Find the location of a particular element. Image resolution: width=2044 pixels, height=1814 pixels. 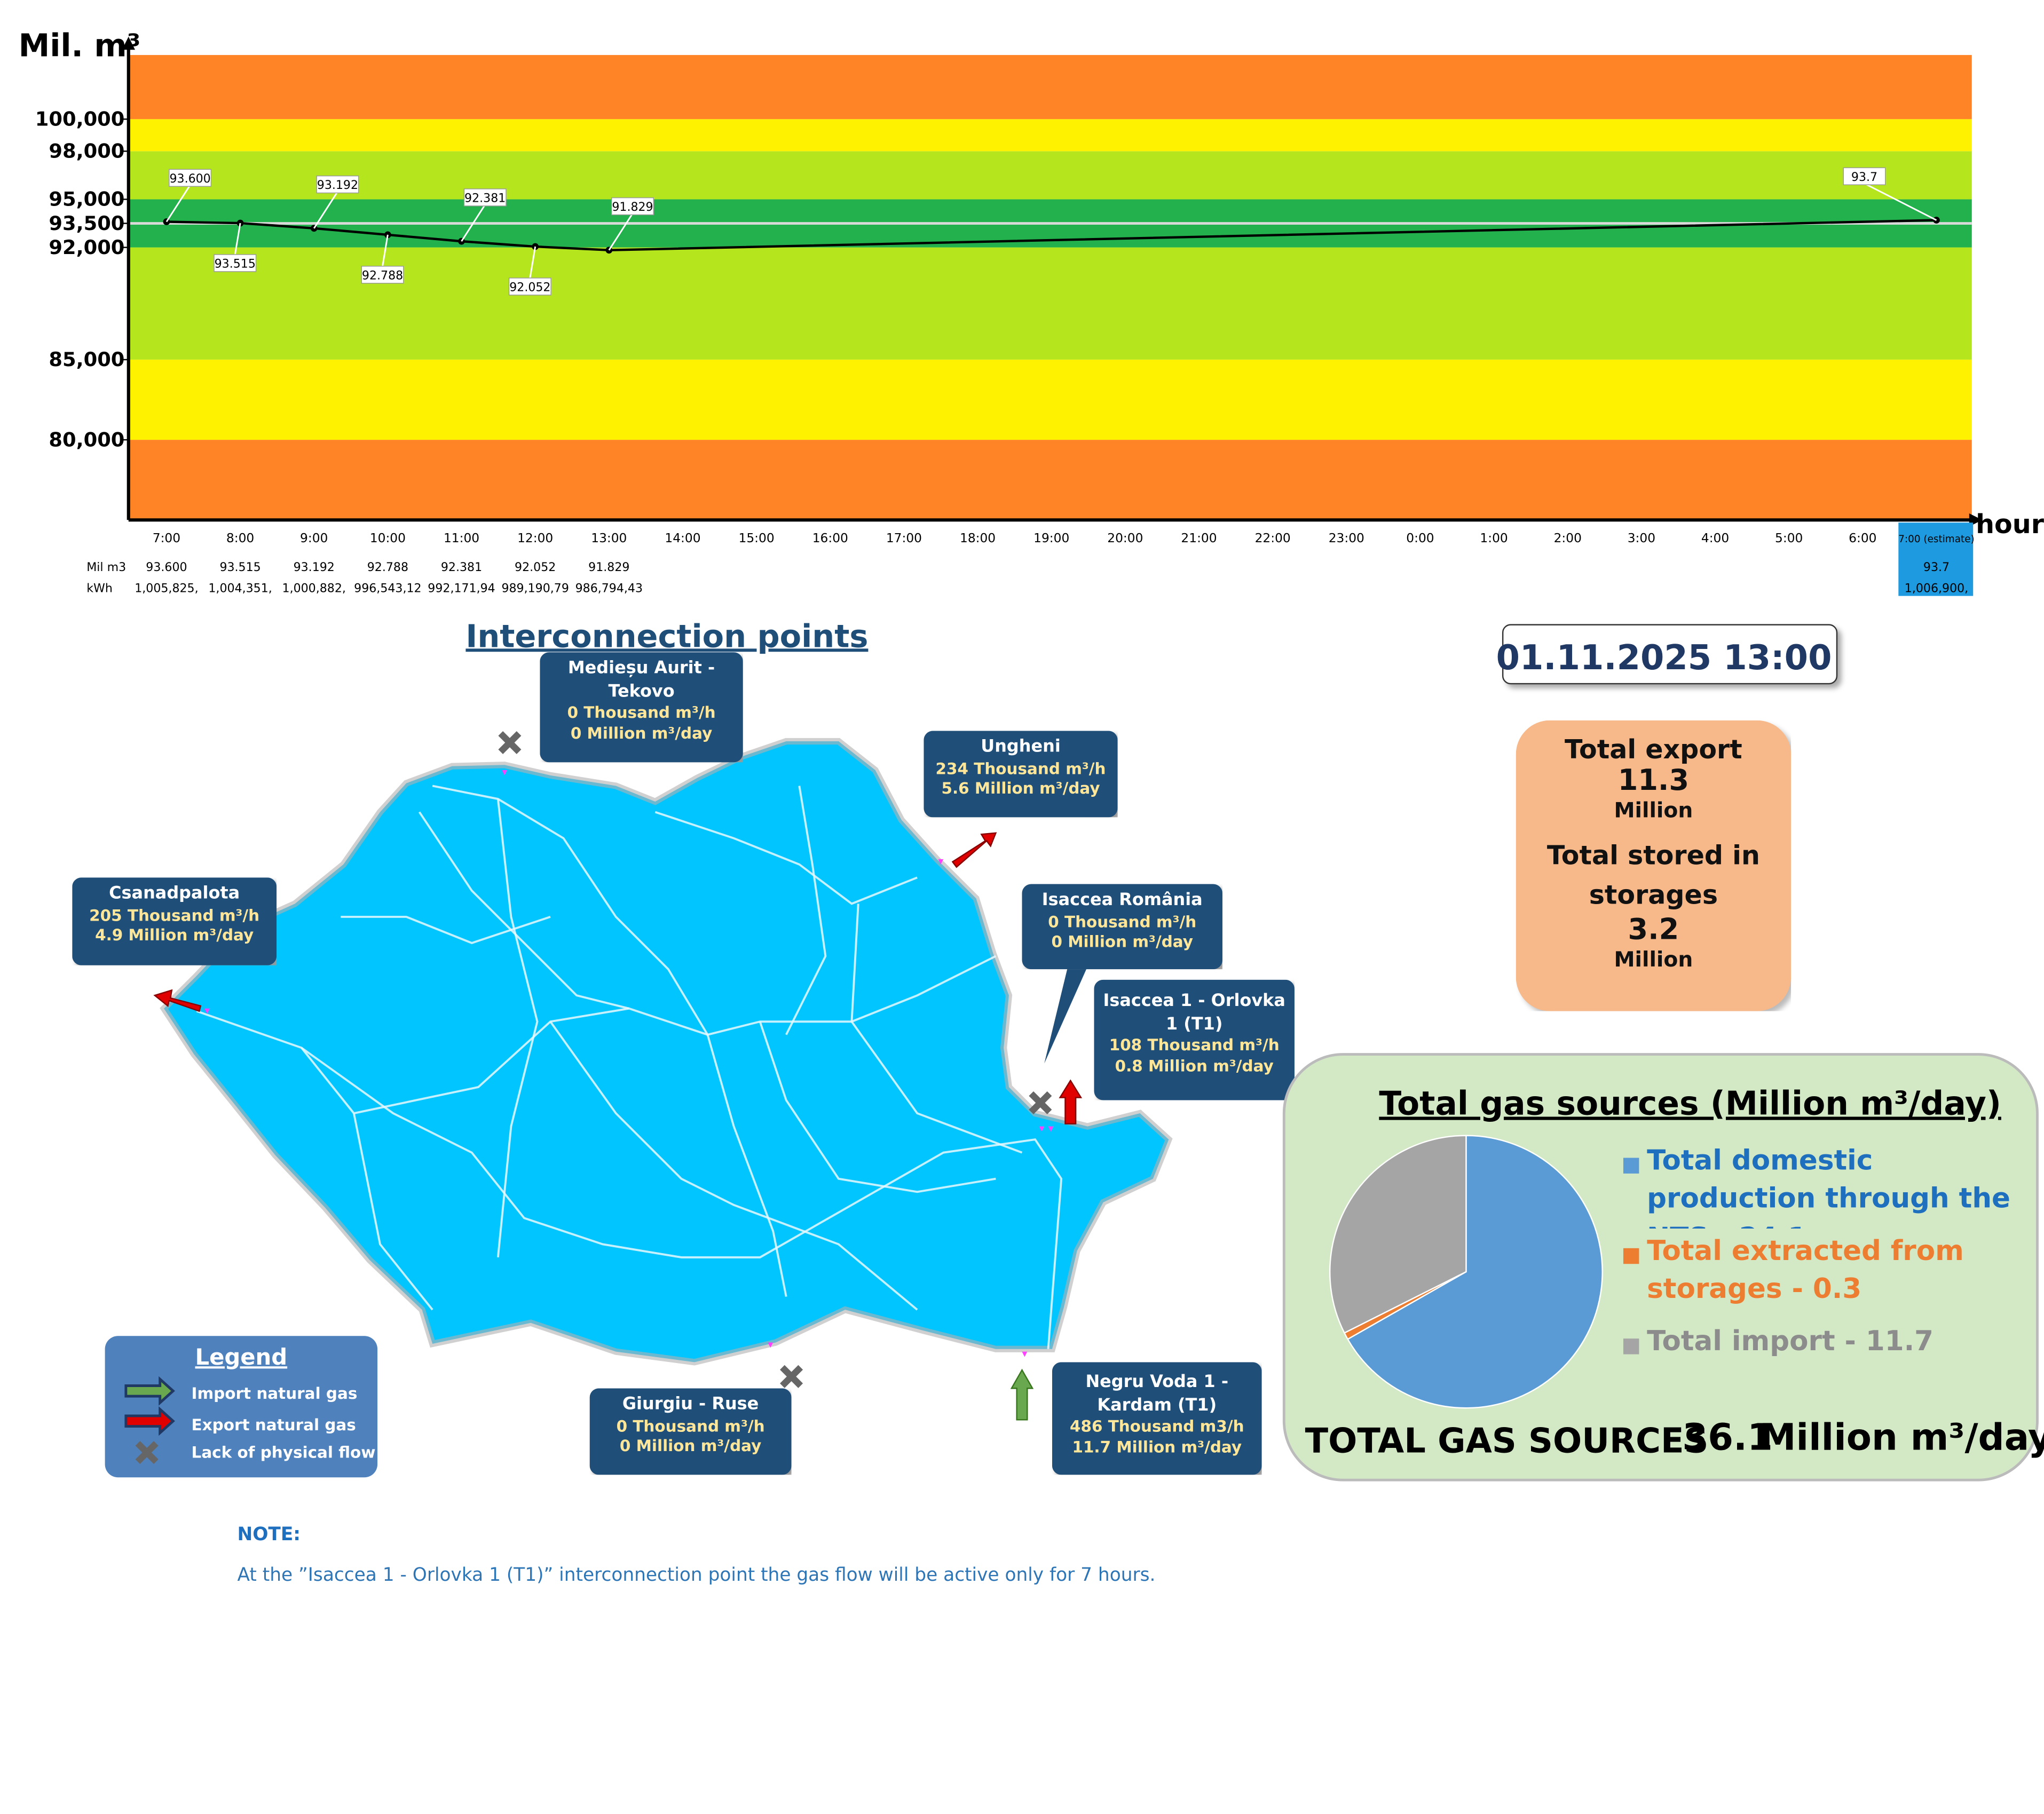

row-header: Mil m3 is located at coordinates (106, 567).